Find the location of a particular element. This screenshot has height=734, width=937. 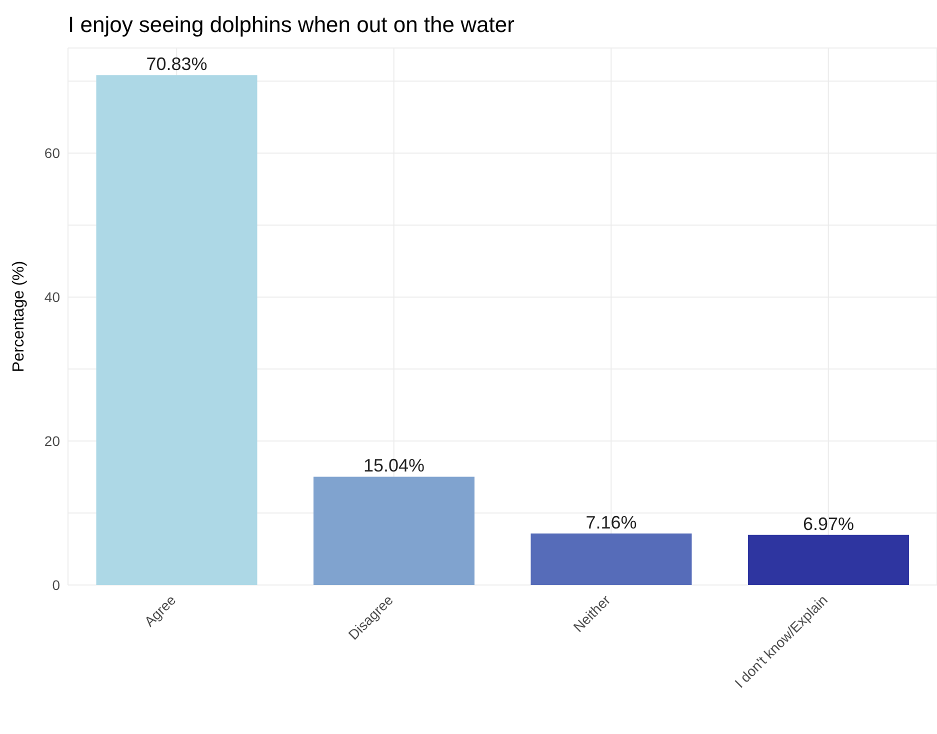

data-label: 70.83% is located at coordinates (177, 64).